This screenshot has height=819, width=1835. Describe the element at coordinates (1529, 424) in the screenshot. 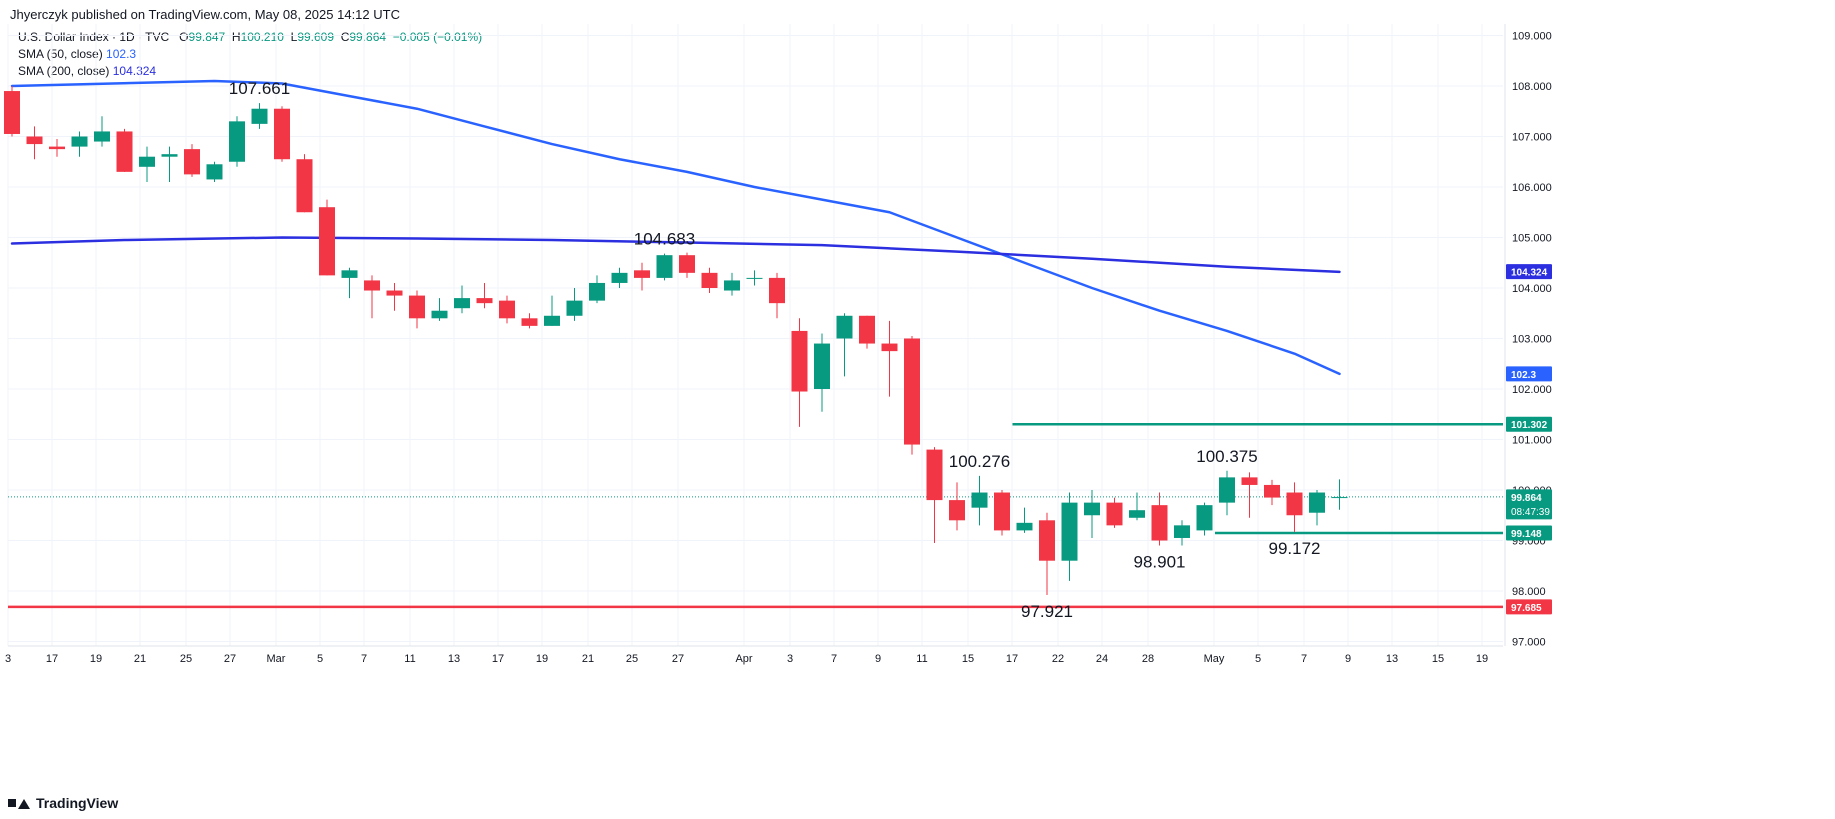

I see `level-badge-resistance` at that location.